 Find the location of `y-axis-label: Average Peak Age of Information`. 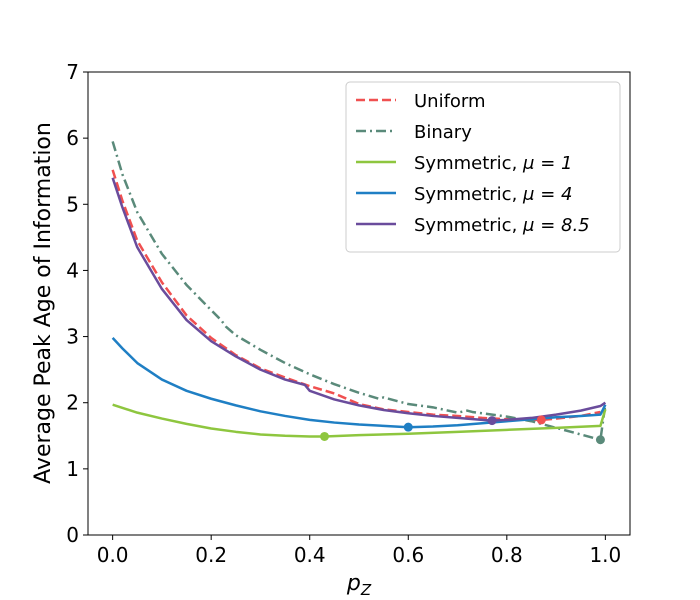

y-axis-label: Average Peak Age of Information is located at coordinates (43, 303).